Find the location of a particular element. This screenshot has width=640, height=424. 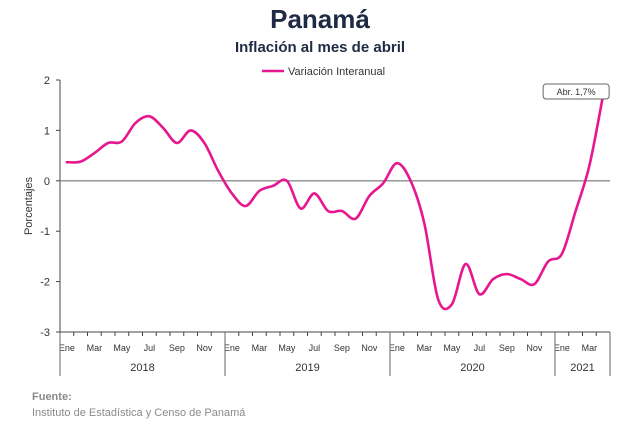

x-year-label: 2021 is located at coordinates (582, 368).